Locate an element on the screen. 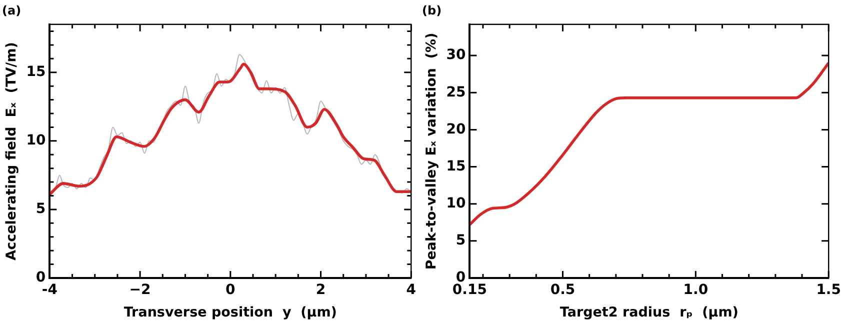 The image size is (845, 323). y-tick-label: 20 is located at coordinates (456, 129).